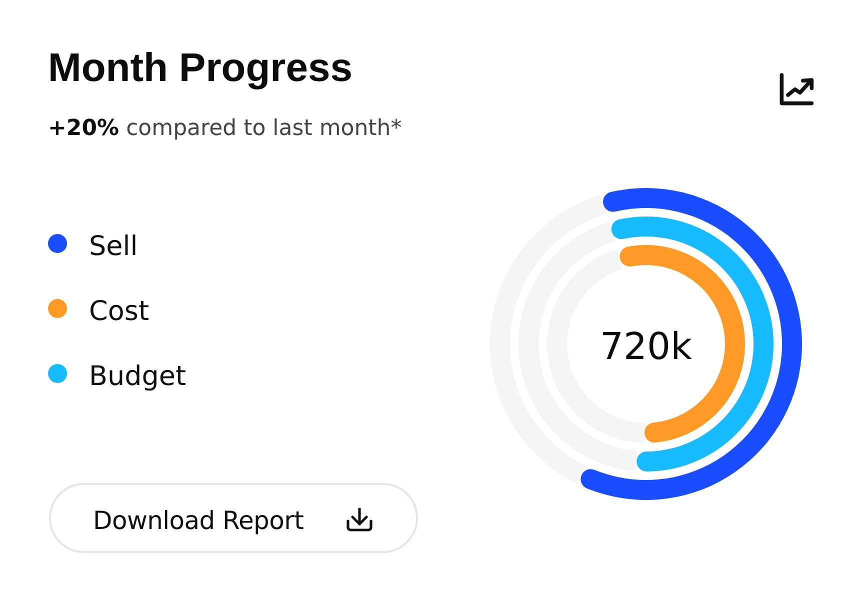 The height and width of the screenshot is (602, 864). Describe the element at coordinates (233, 518) in the screenshot. I see `download-button: Download Report` at that location.